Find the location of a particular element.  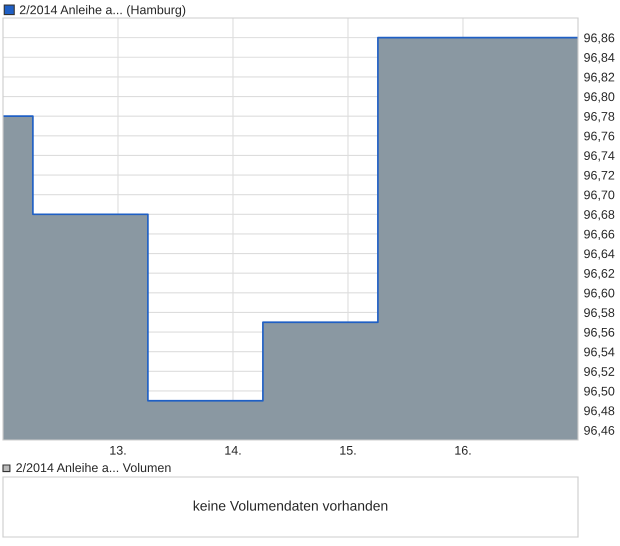

x-tick-label: 13. is located at coordinates (118, 450).